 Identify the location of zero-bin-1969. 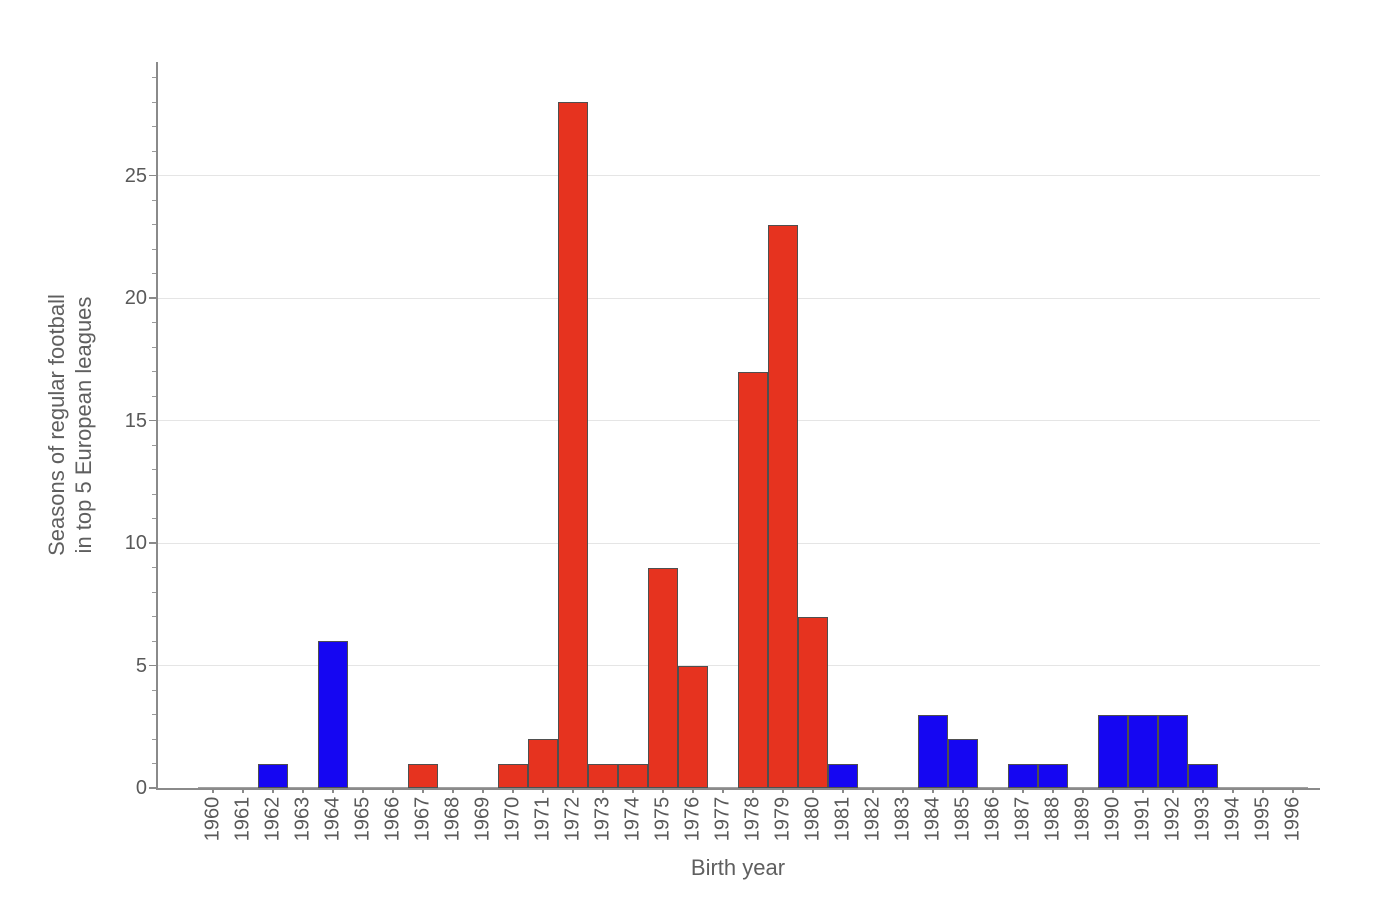
(483, 787).